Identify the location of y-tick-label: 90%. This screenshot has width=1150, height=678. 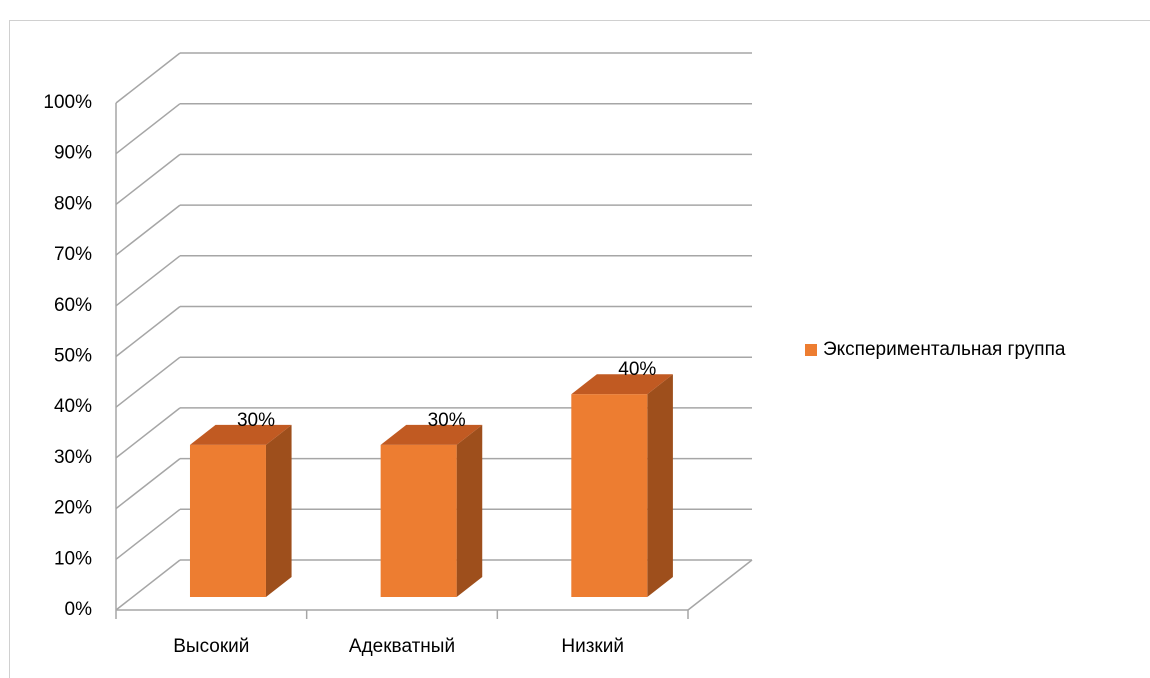
(73, 153).